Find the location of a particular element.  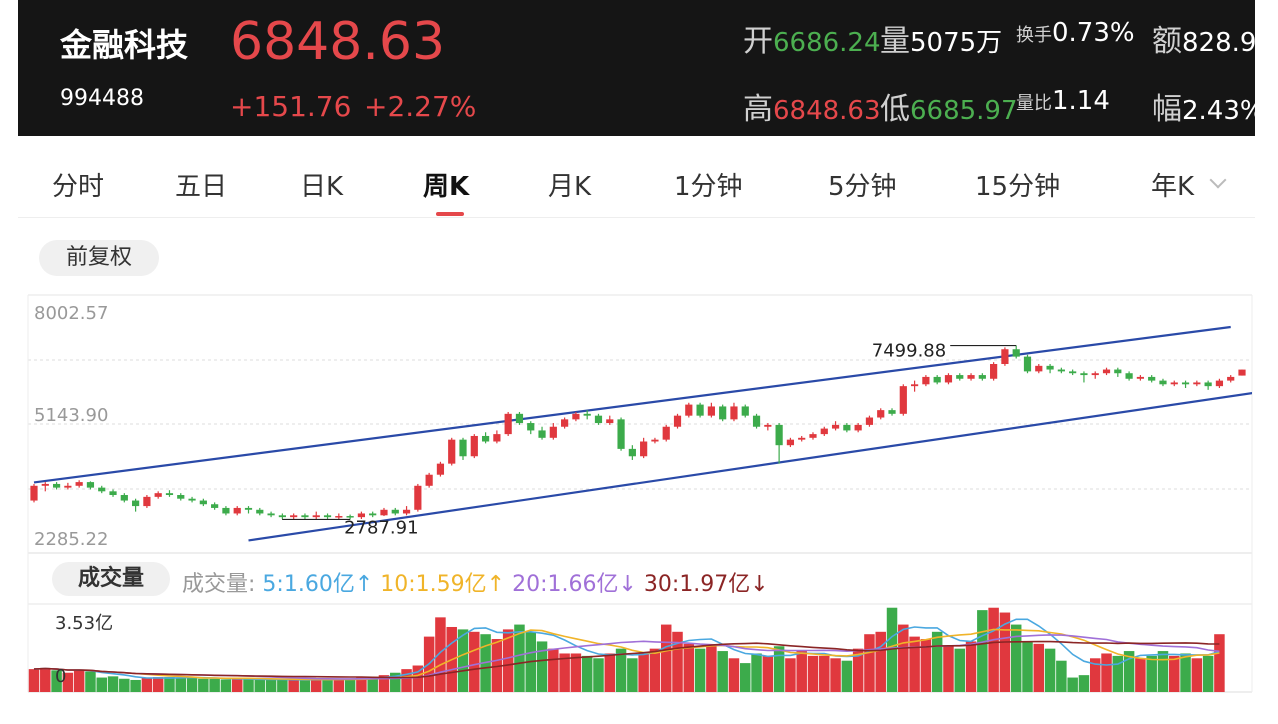

stat-low: 低6685.97 is located at coordinates (949, 106).